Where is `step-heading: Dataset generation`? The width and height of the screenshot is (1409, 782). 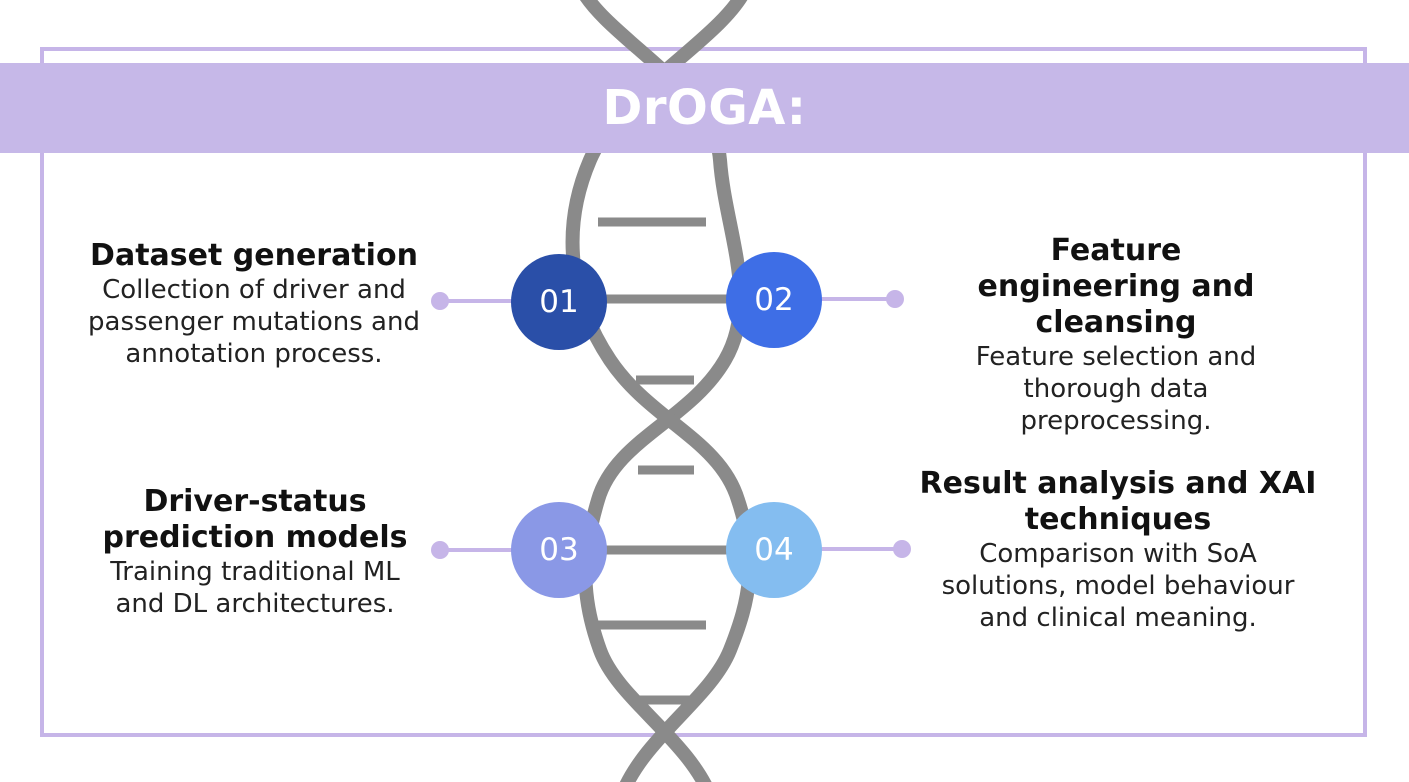 step-heading: Dataset generation is located at coordinates (254, 255).